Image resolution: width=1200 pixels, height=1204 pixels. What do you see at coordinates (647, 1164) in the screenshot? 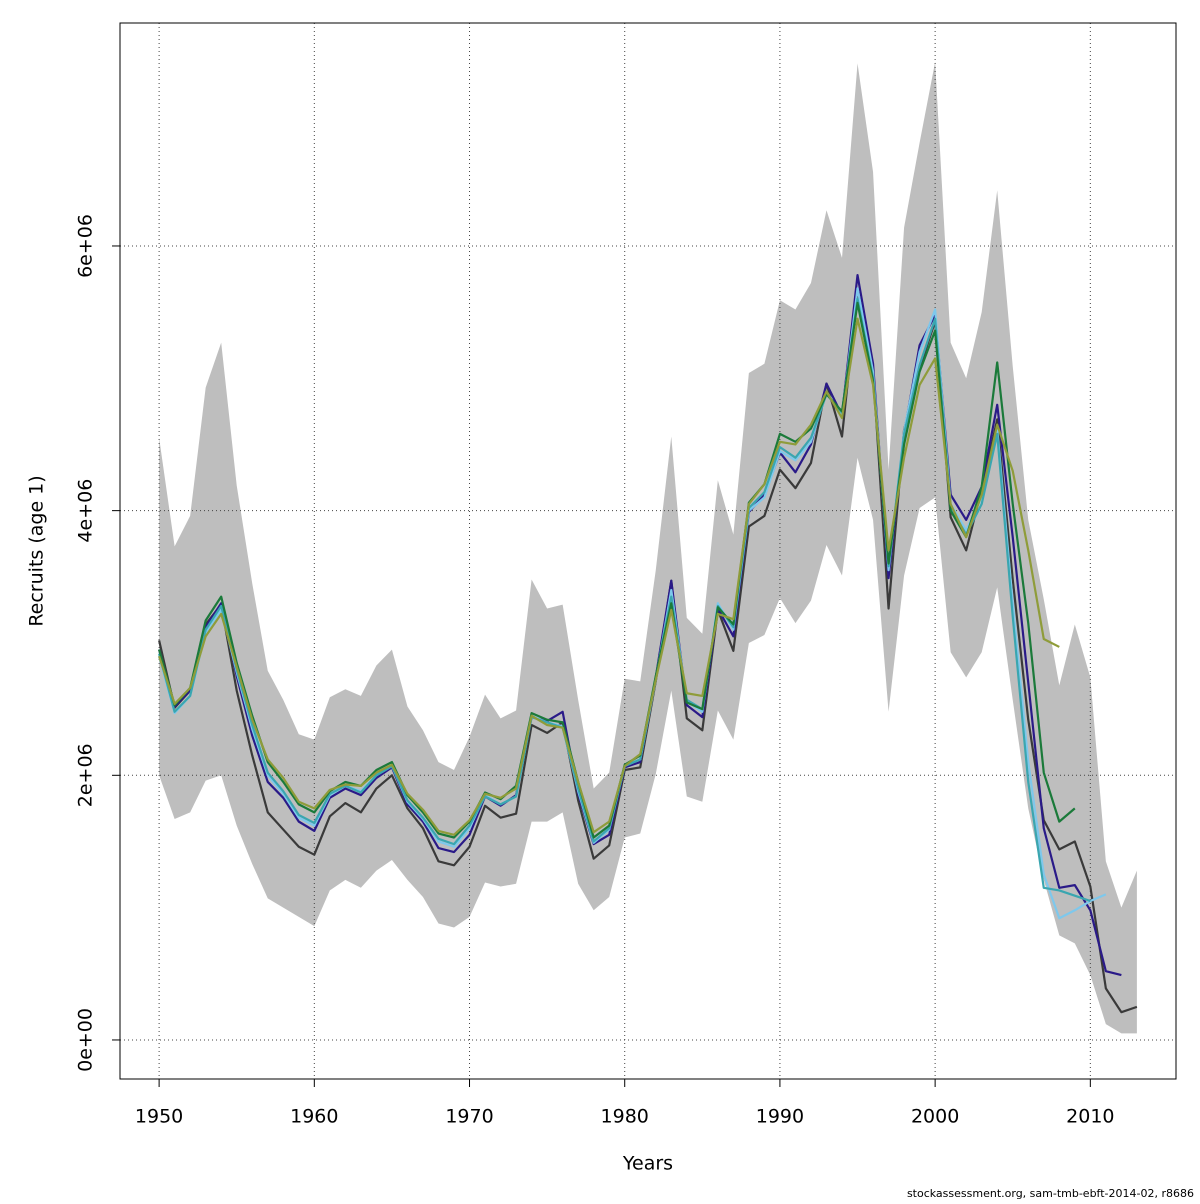
I see `x-axis-label: Years` at bounding box center [647, 1164].